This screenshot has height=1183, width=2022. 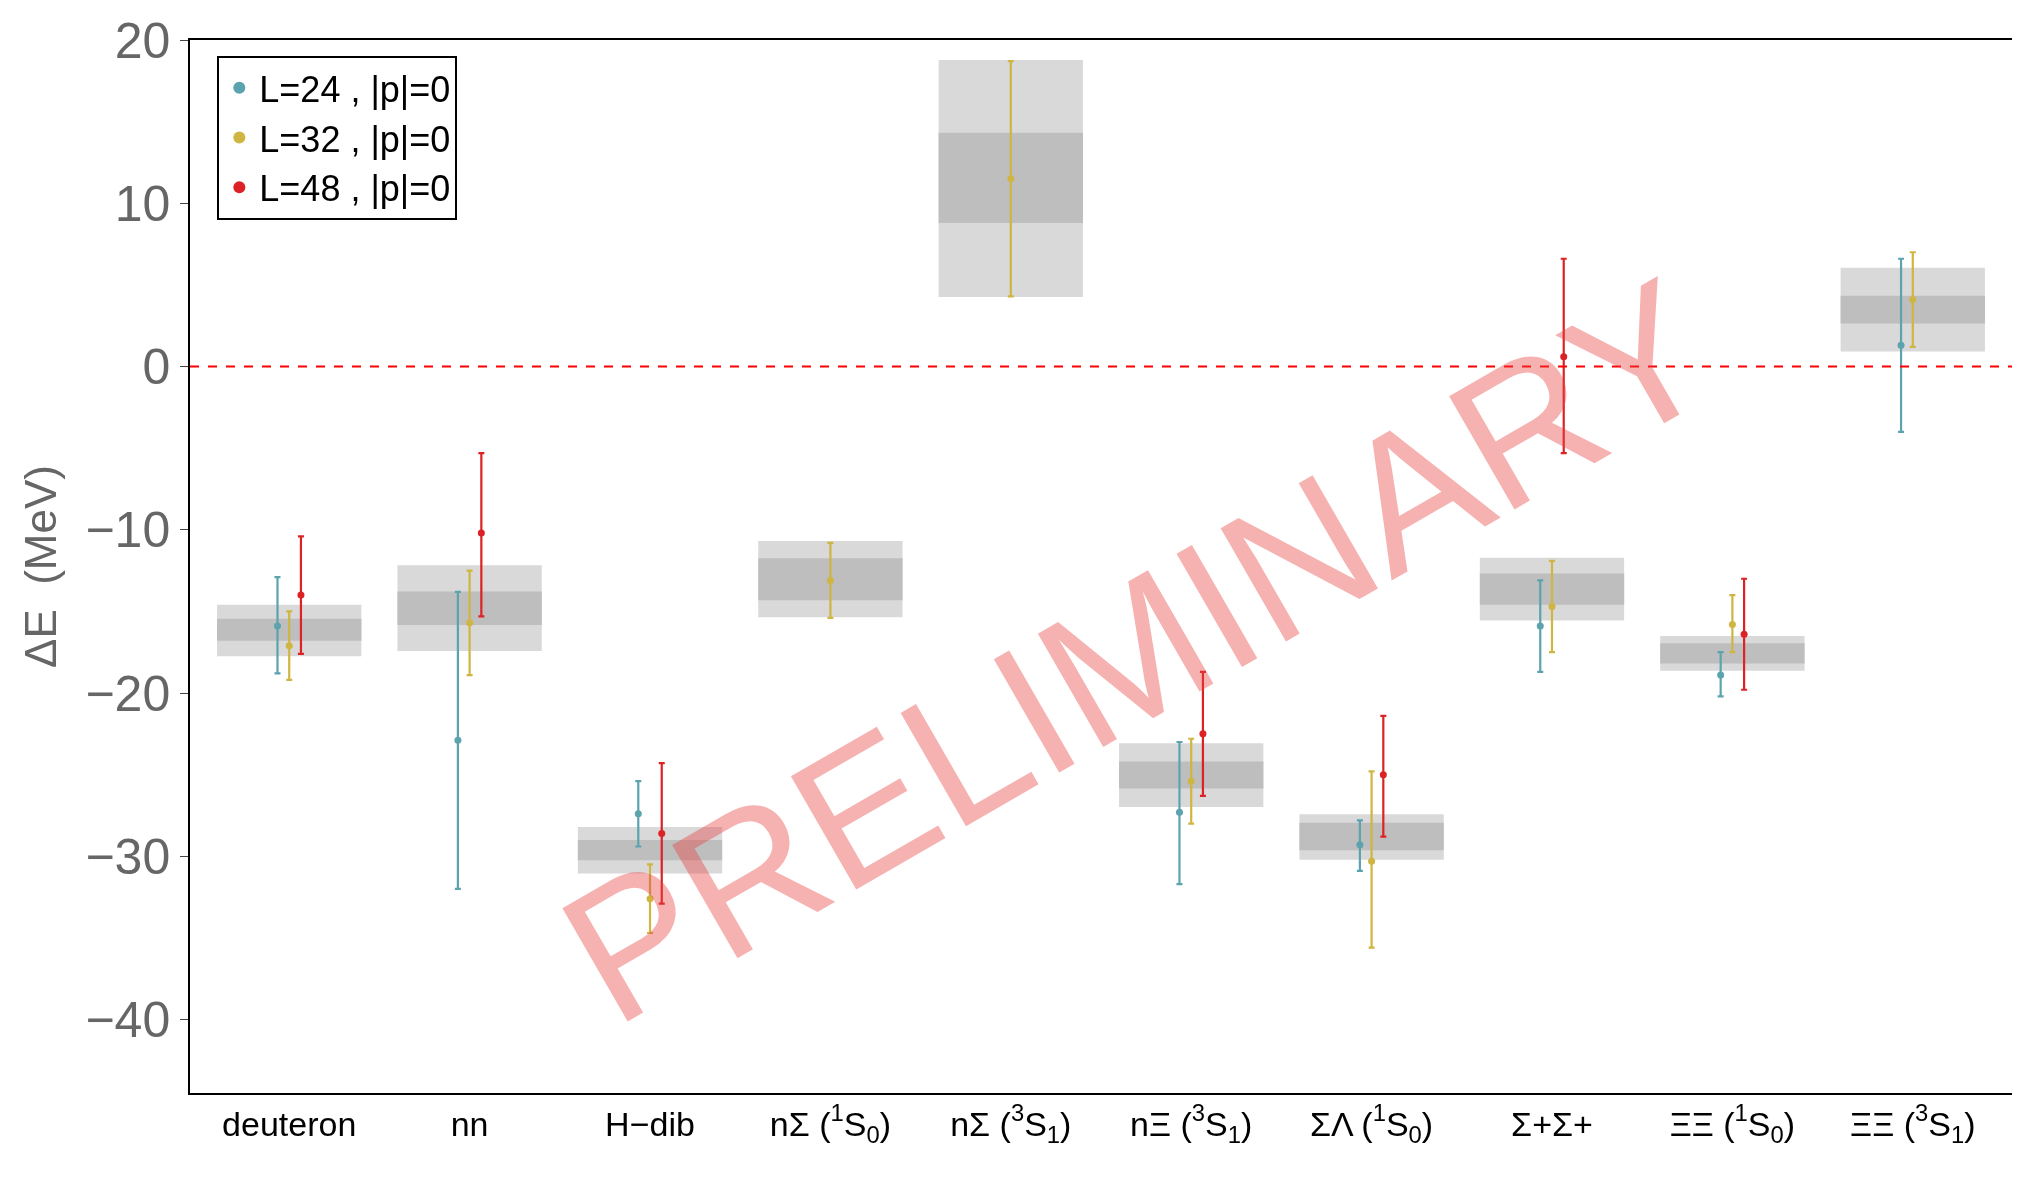 What do you see at coordinates (128, 693) in the screenshot?
I see `y-tick-label: −20` at bounding box center [128, 693].